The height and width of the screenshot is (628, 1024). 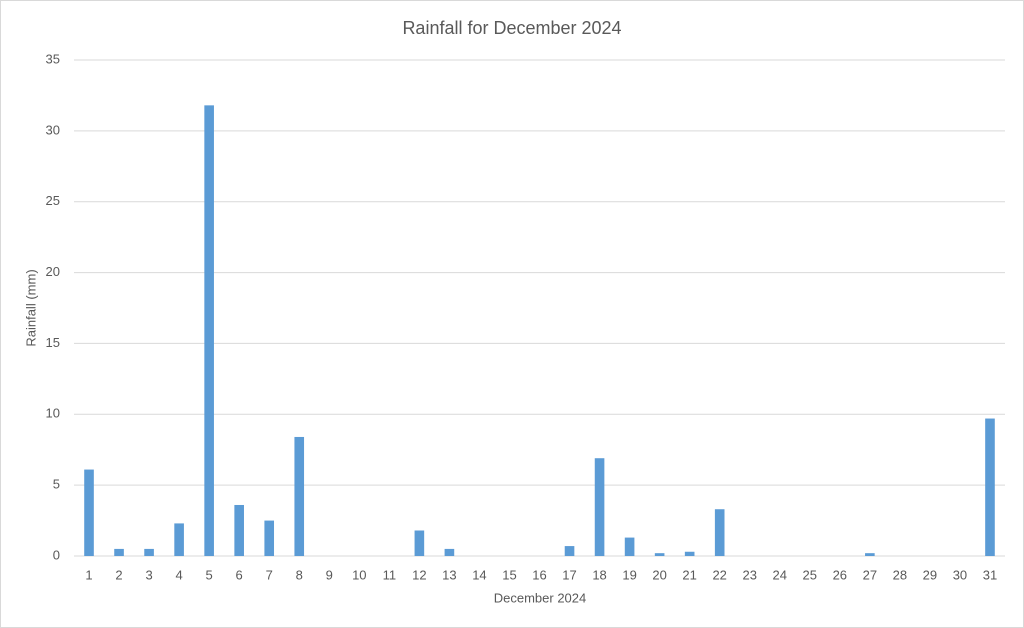 I want to click on x-tick-label: 13, so click(x=449, y=574).